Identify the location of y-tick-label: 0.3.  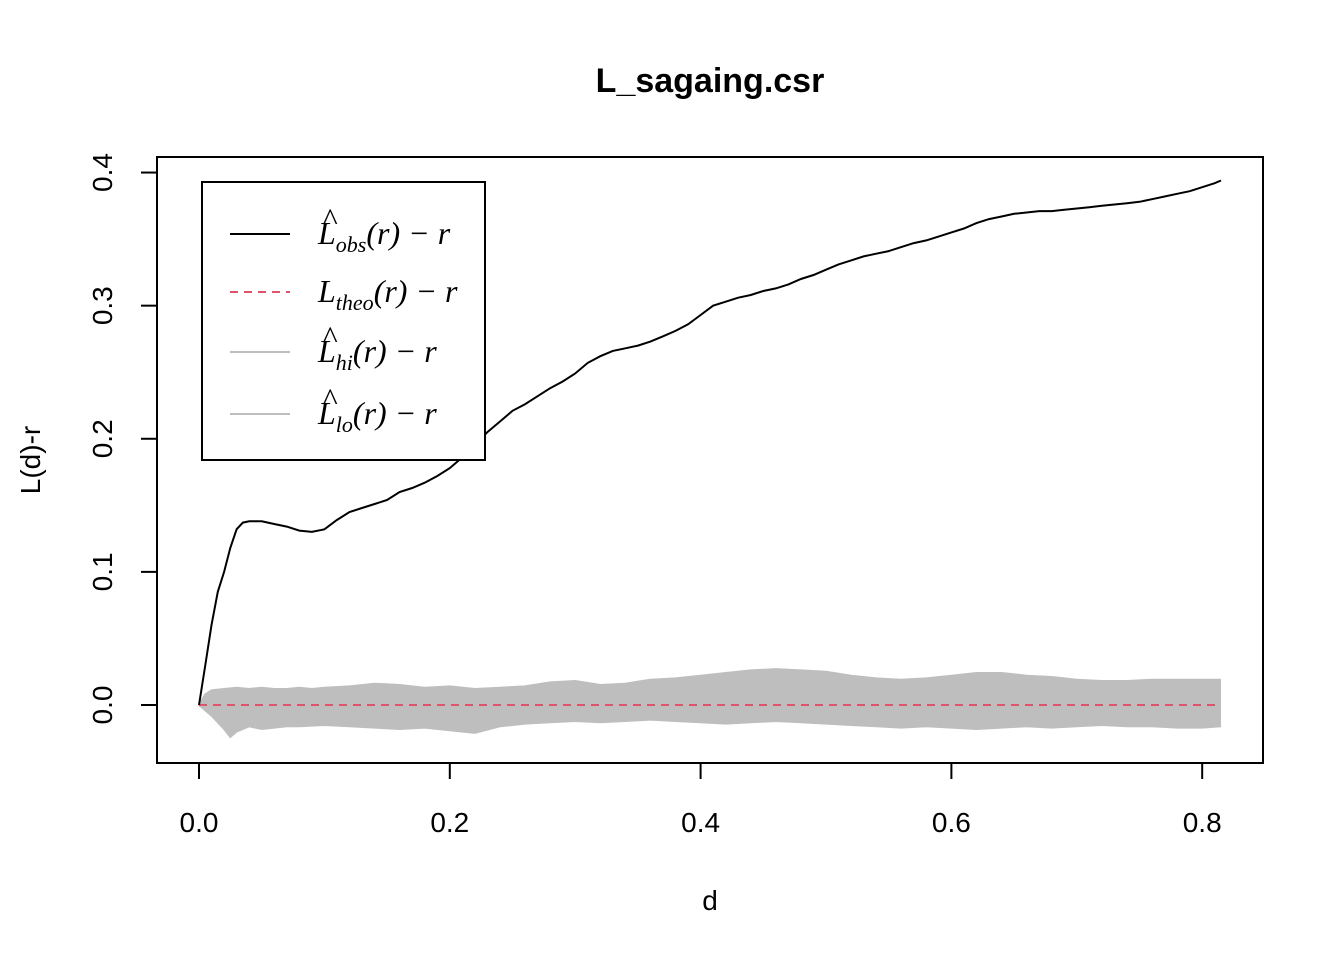
(102, 305).